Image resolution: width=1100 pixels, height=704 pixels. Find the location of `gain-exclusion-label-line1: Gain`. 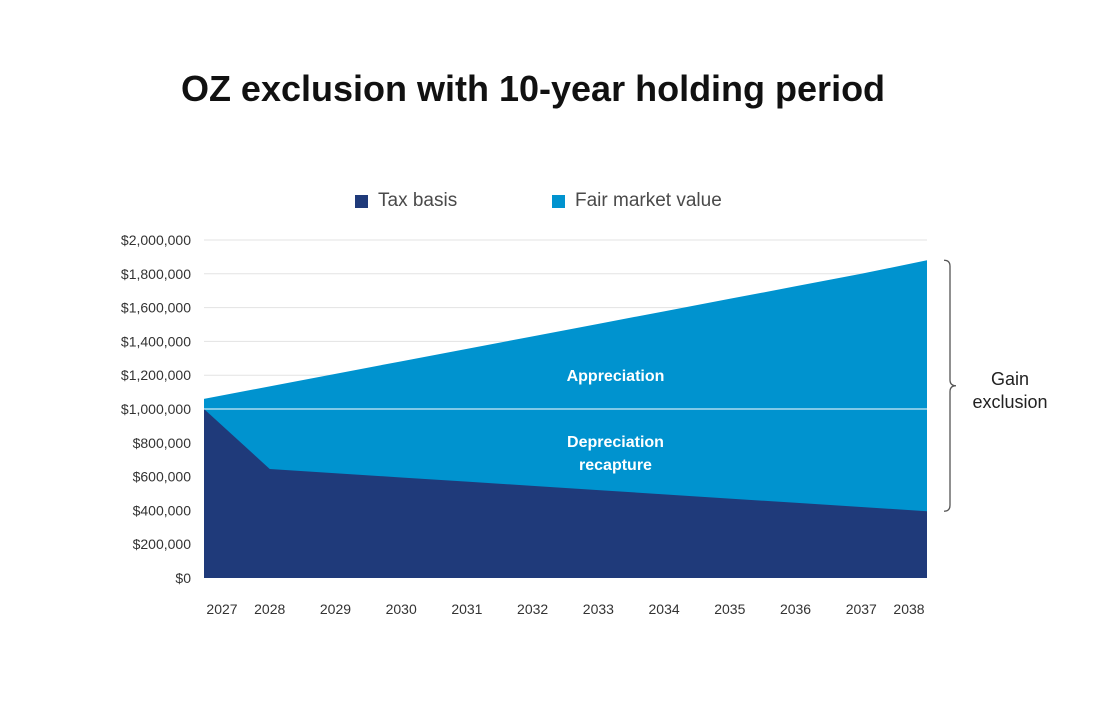

gain-exclusion-label-line1: Gain is located at coordinates (1010, 379).